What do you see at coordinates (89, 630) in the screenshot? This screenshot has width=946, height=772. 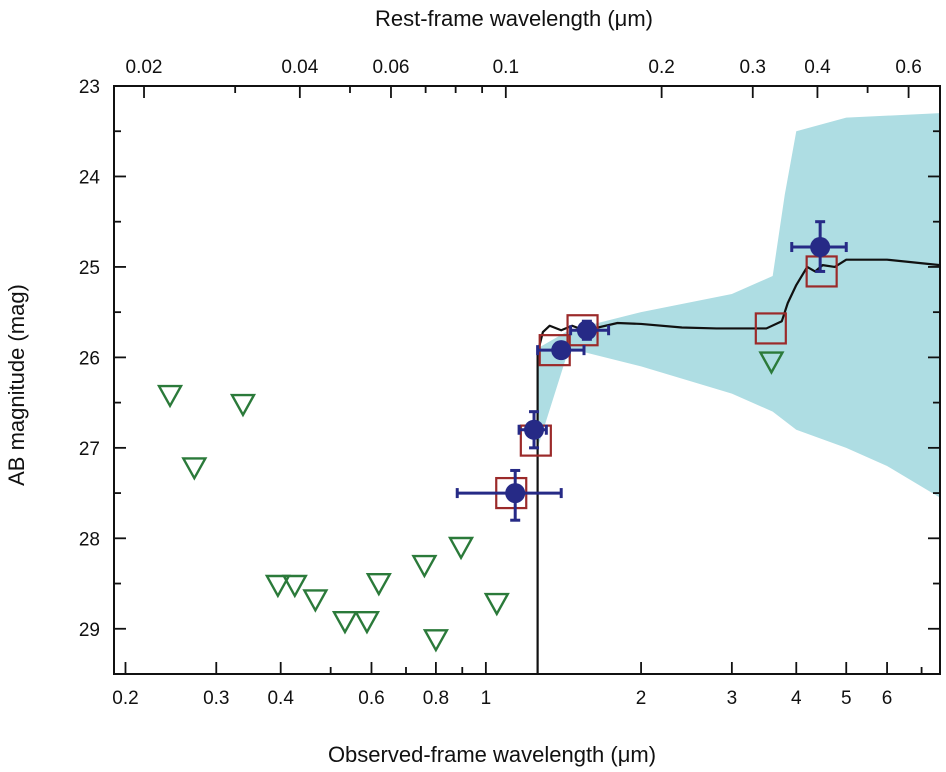 I see `y-tick-label: 29` at bounding box center [89, 630].